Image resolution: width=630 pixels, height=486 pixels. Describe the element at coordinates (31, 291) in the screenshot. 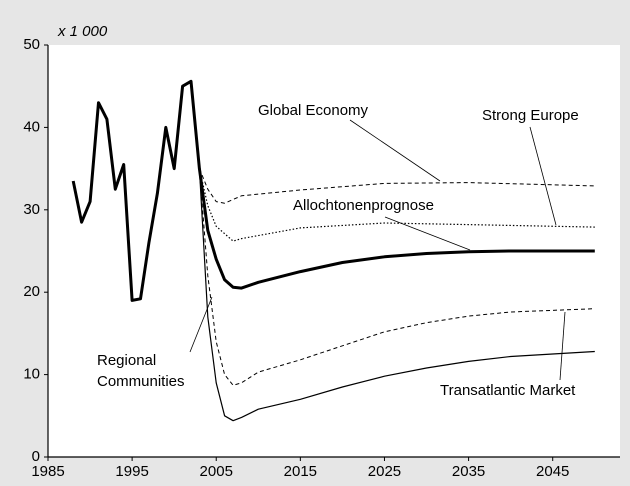

I see `y-tick-label: 20` at that location.